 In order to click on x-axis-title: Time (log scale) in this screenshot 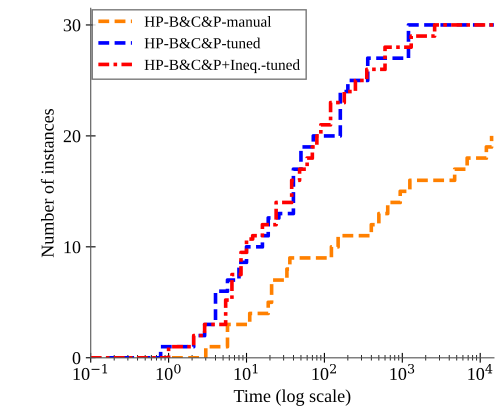, I will do `click(292, 397)`.